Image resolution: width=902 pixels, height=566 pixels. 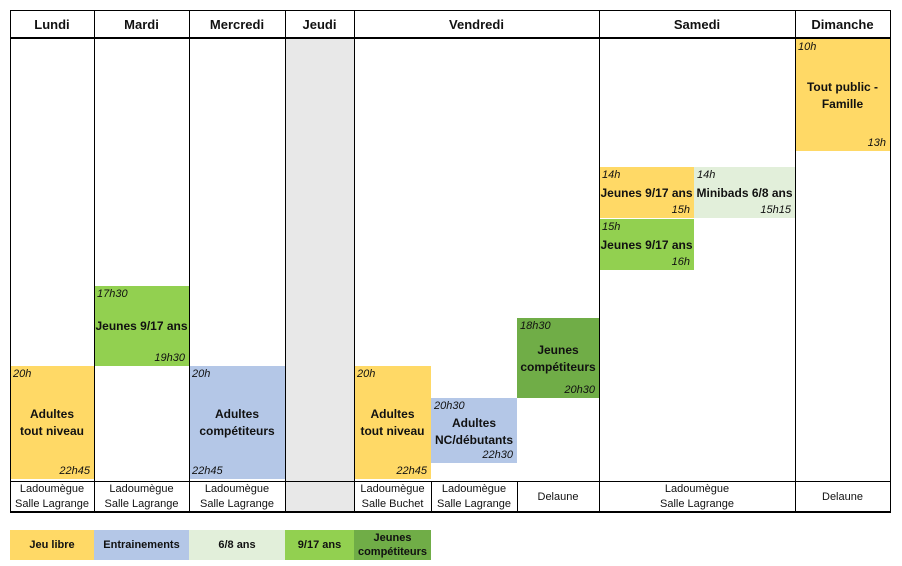 What do you see at coordinates (51, 496) in the screenshot?
I see `venue-lundi: Ladoumègue Salle Lagrange` at bounding box center [51, 496].